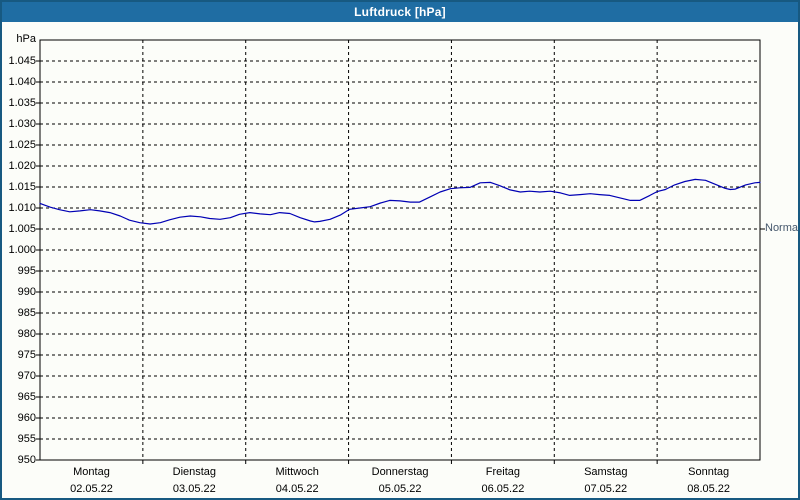  Describe the element at coordinates (194, 489) in the screenshot. I see `x-axis-date-label: 03.05.22` at that location.